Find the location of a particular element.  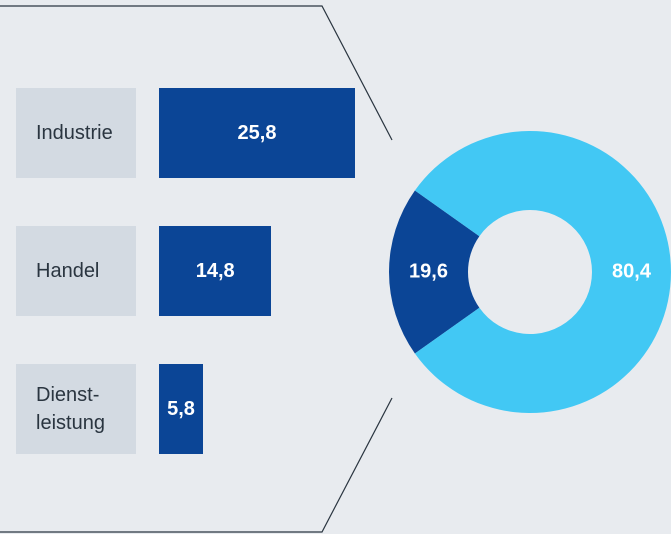

data-label: 19,6 is located at coordinates (428, 271).